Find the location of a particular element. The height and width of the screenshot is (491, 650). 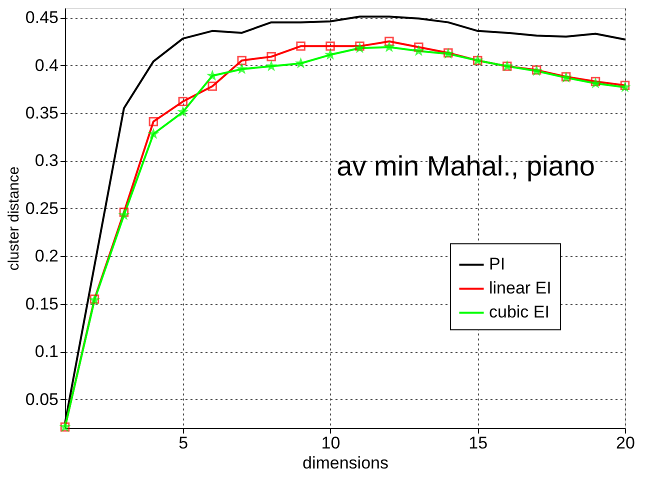

legend-label: PI is located at coordinates (497, 264).